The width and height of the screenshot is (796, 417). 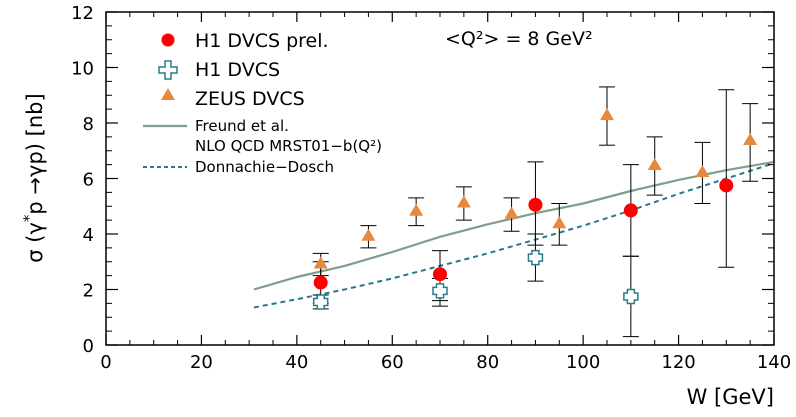 What do you see at coordinates (201, 362) in the screenshot?
I see `x-tick-label: 20` at bounding box center [201, 362].